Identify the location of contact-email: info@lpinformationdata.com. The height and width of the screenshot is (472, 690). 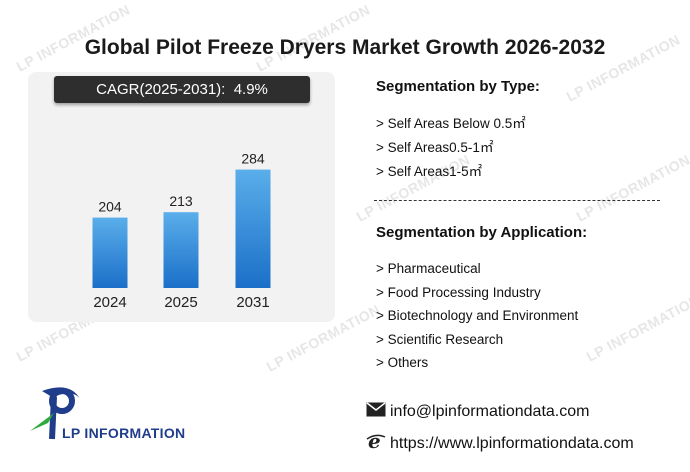
(477, 412).